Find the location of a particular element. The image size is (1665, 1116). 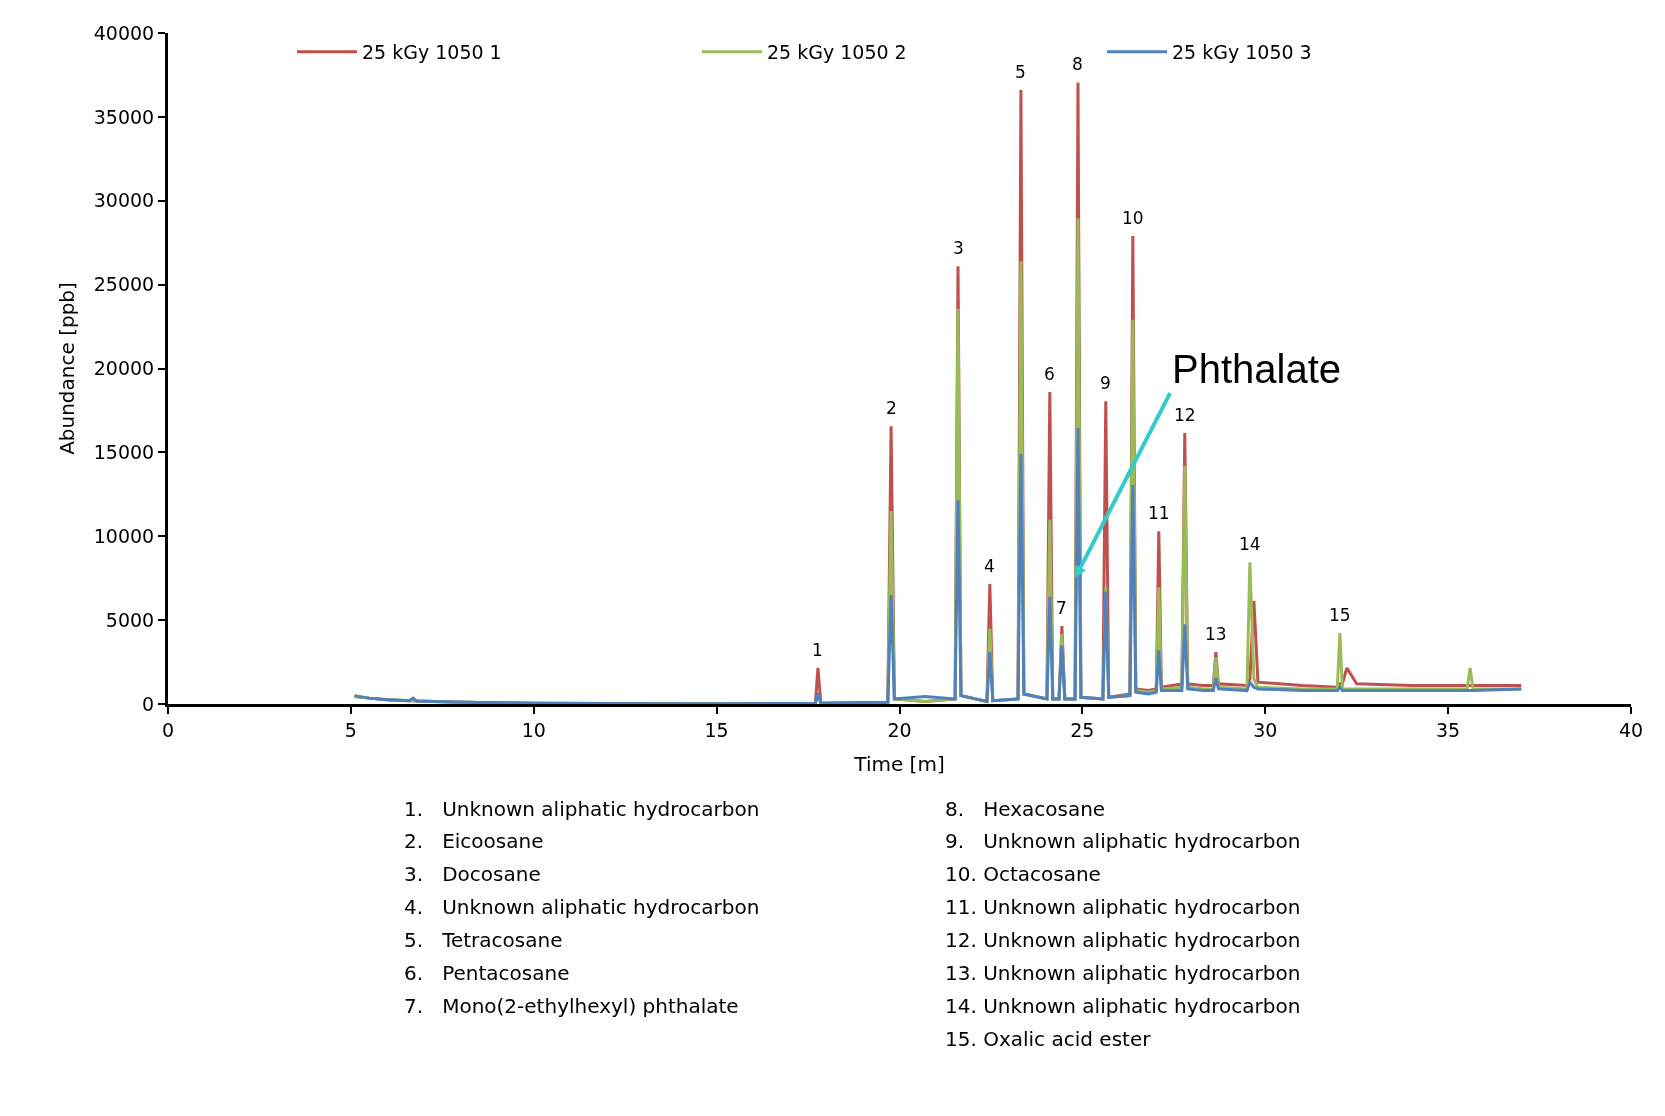

text: 4. Unknown aliphatic hydrocarbon is located at coordinates (582, 907).